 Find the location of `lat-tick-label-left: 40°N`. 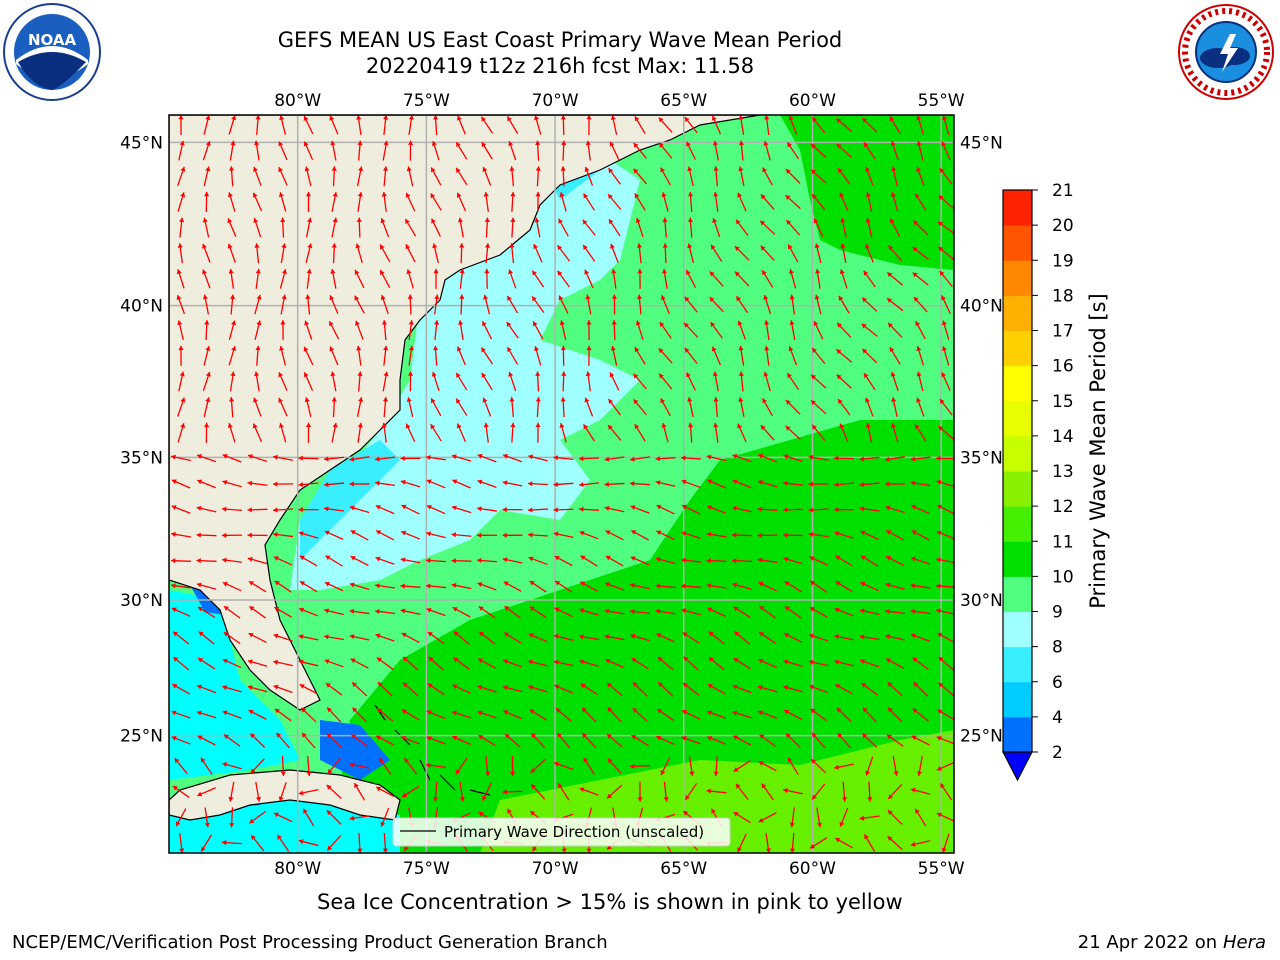

lat-tick-label-left: 40°N is located at coordinates (141, 307).